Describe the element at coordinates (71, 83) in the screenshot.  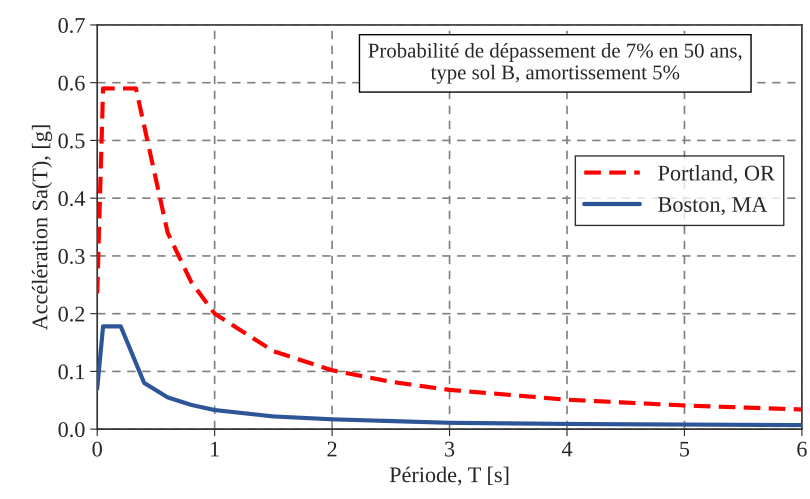
I see `y-tick-label: 0.6` at that location.